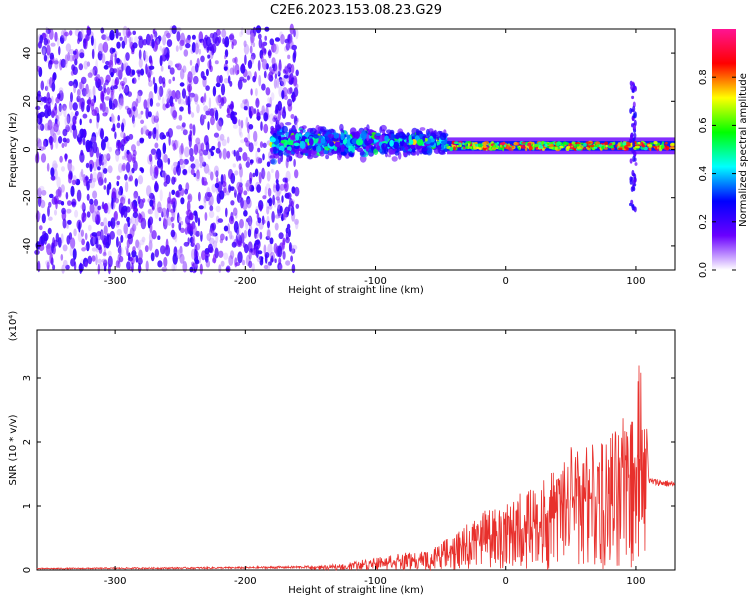 The image size is (750, 600). Describe the element at coordinates (631, 161) in the screenshot. I see `spike-cell` at that location.